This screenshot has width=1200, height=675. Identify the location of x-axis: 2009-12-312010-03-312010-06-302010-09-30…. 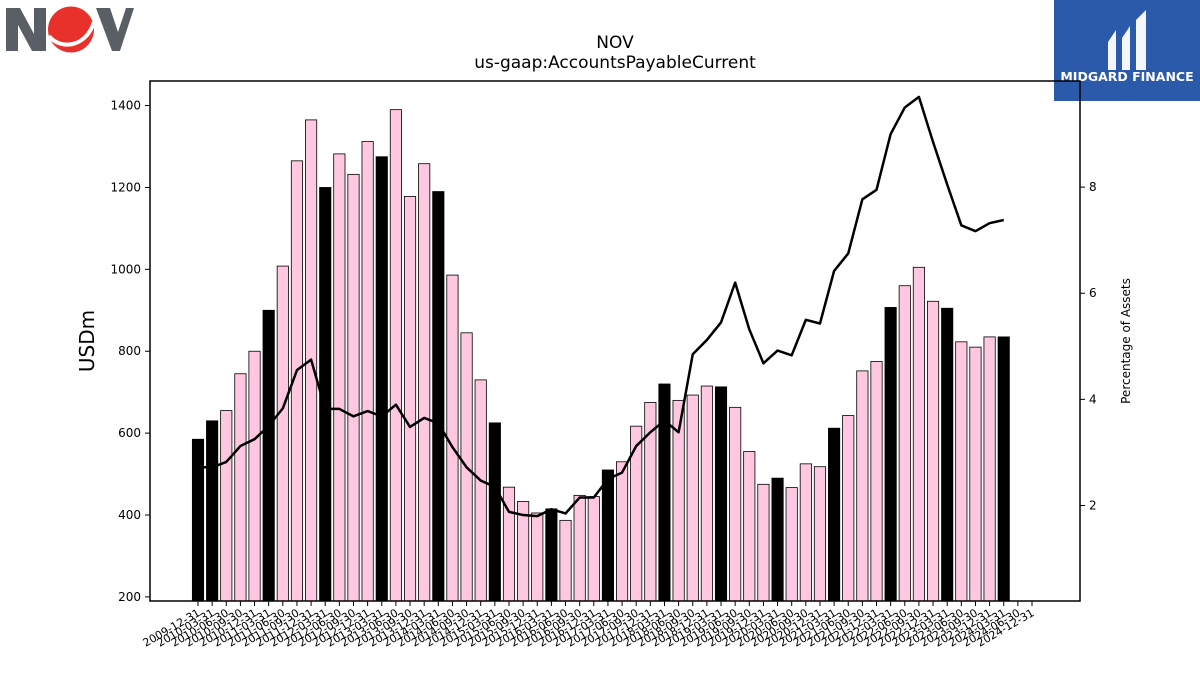
(589, 625).